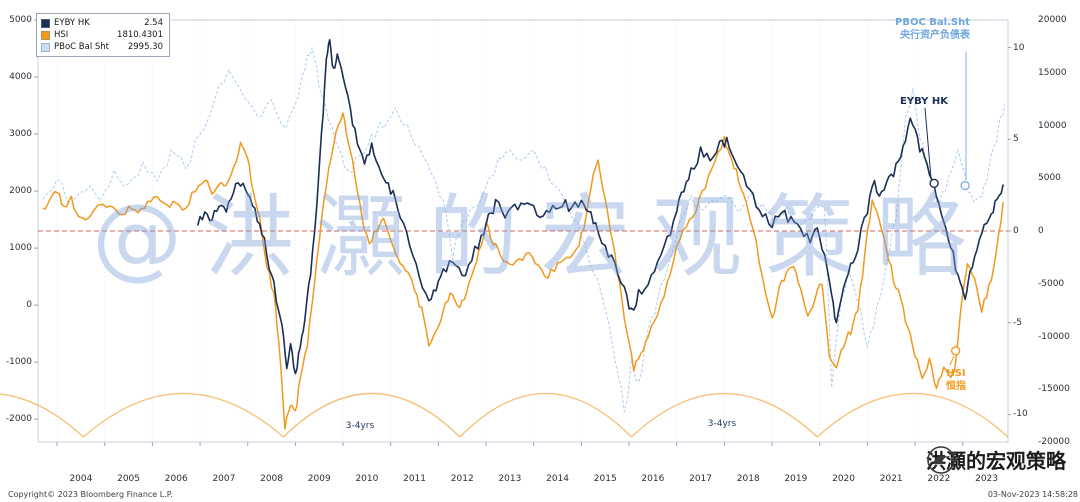 This screenshot has width=1080, height=502. What do you see at coordinates (176, 479) in the screenshot?
I see `x-axis-tick: 2006` at bounding box center [176, 479].